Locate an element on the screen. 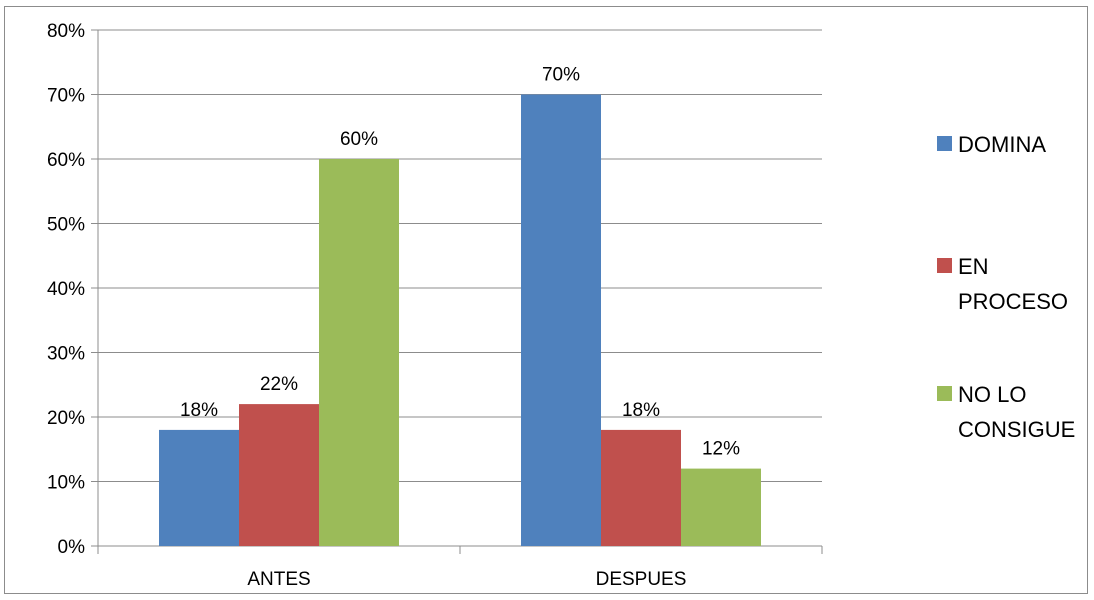  y-tick-label: 20% is located at coordinates (66, 418).